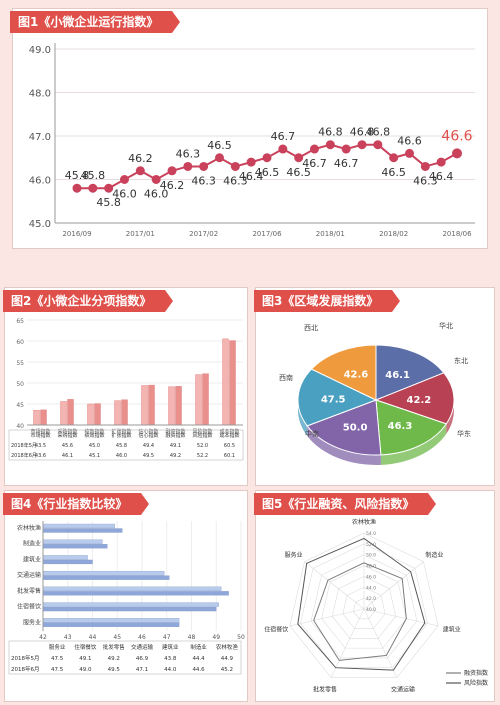  What do you see at coordinates (371, 534) in the screenshot?
I see `fig5-rtick-label: 54.0` at bounding box center [371, 534].